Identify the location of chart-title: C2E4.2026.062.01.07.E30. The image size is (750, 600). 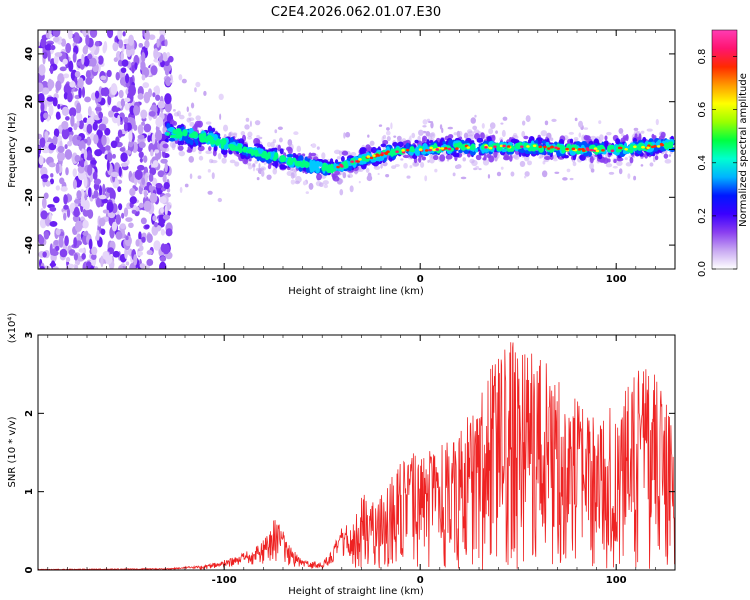
(356, 12).